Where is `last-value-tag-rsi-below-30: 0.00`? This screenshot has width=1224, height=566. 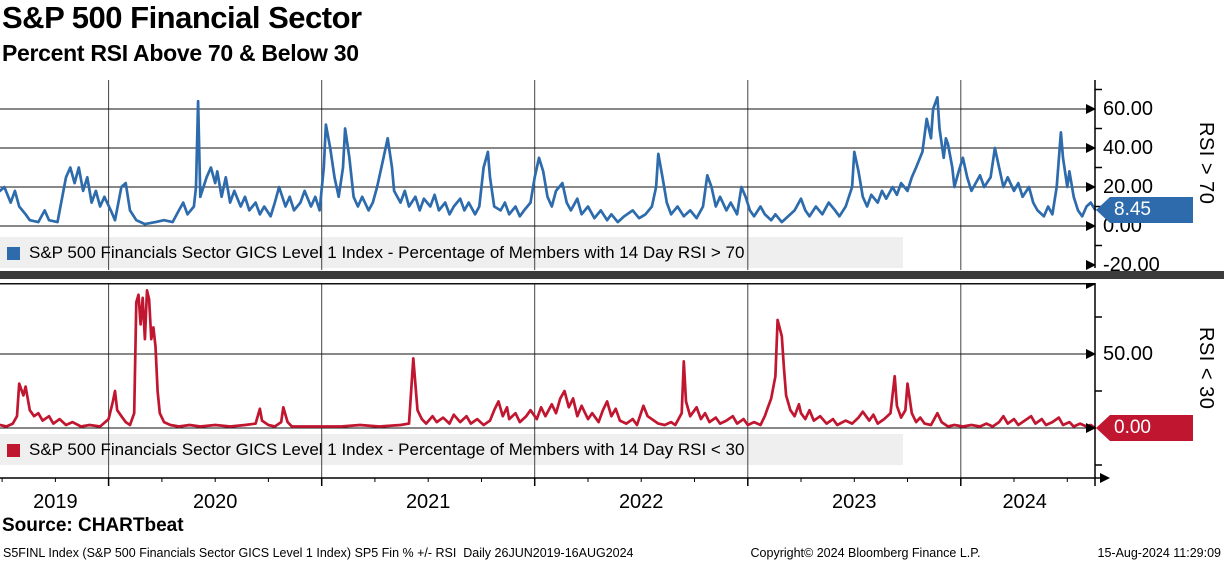
last-value-tag-rsi-below-30: 0.00 is located at coordinates (1144, 428).